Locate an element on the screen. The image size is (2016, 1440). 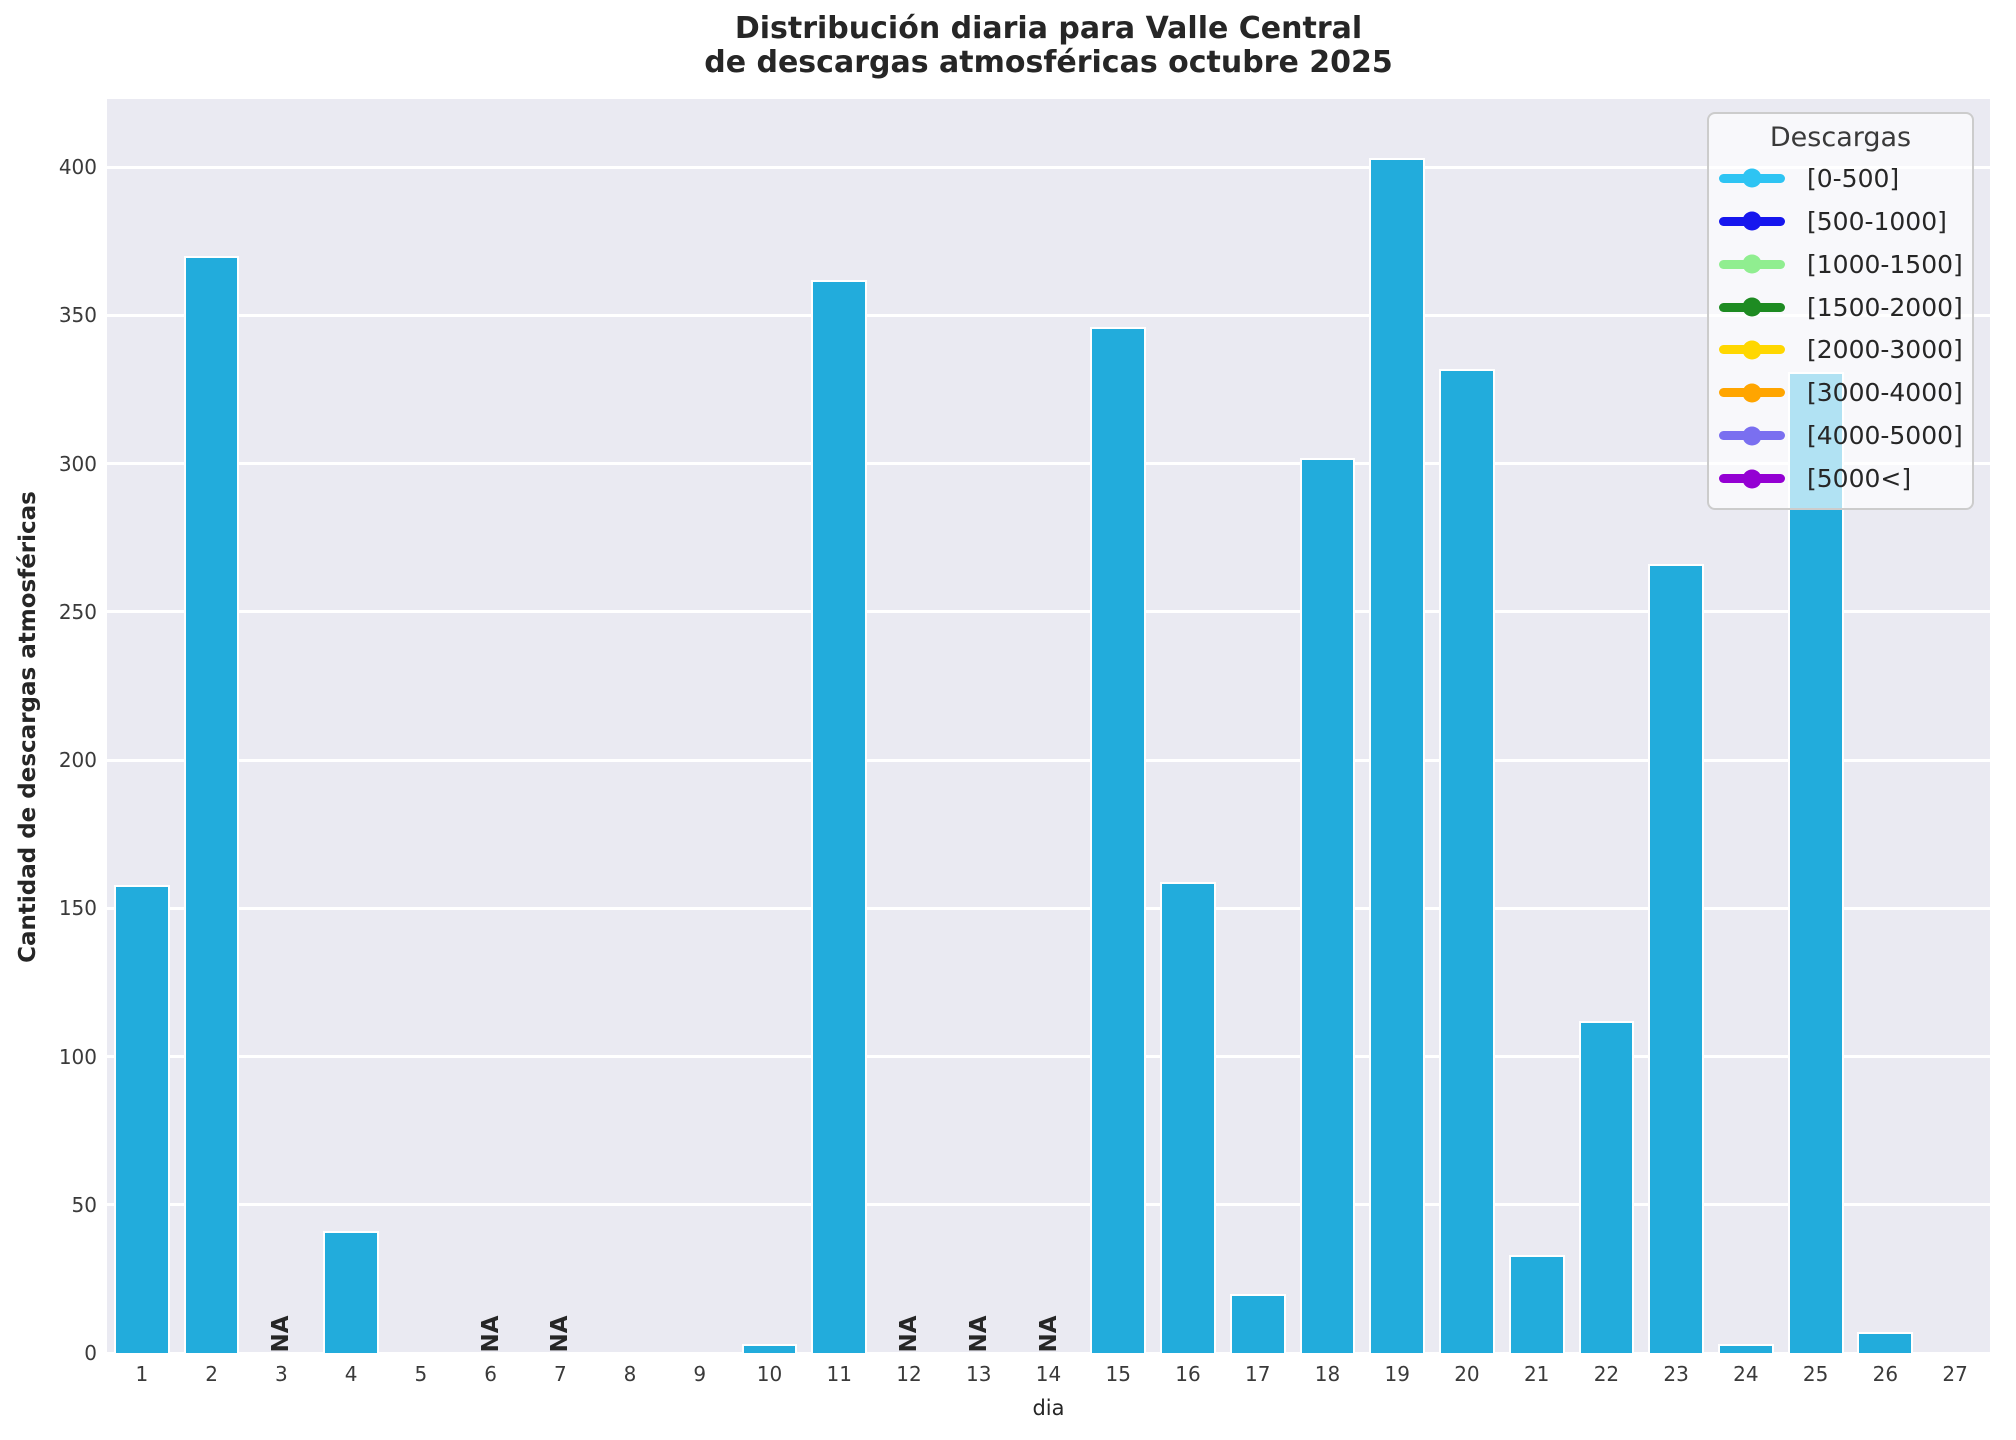
x-tick-4: 4 is located at coordinates (351, 1374).